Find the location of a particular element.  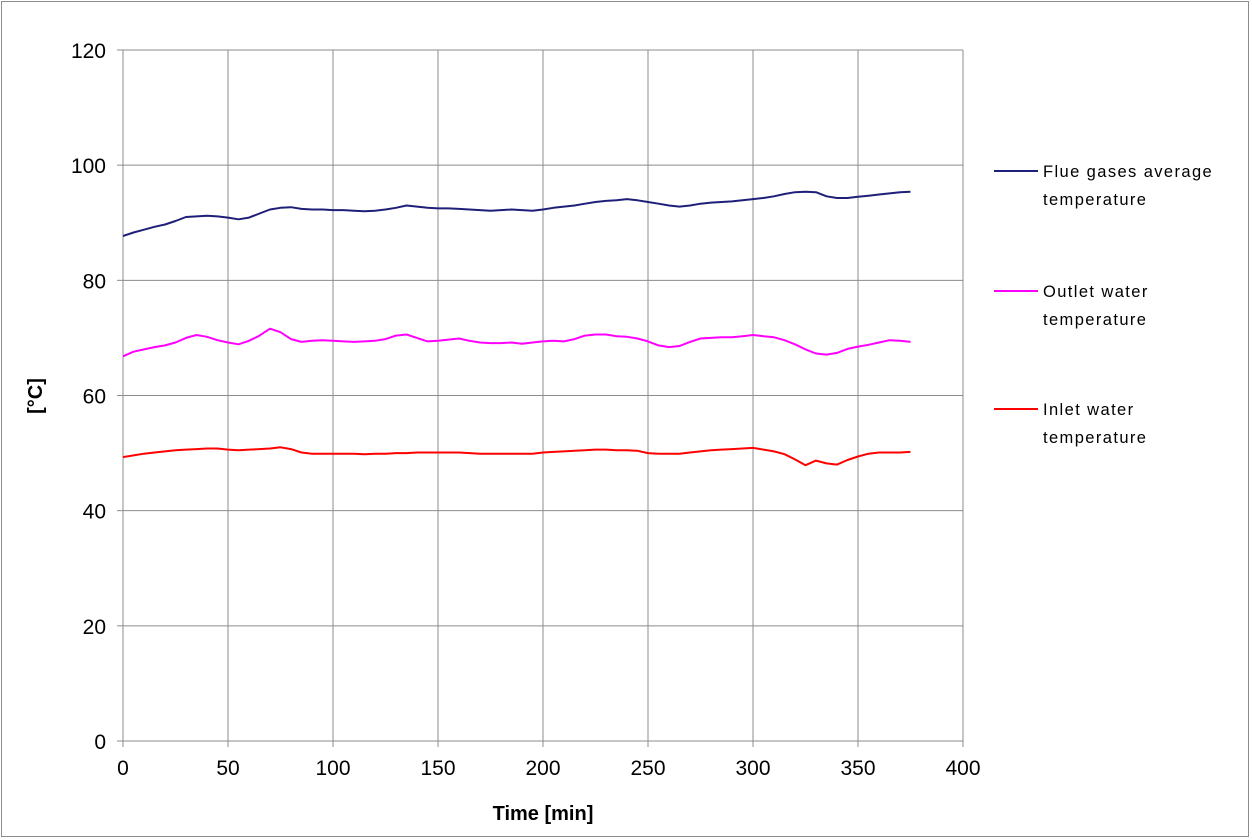

x-tick-label: 300 is located at coordinates (752, 768).